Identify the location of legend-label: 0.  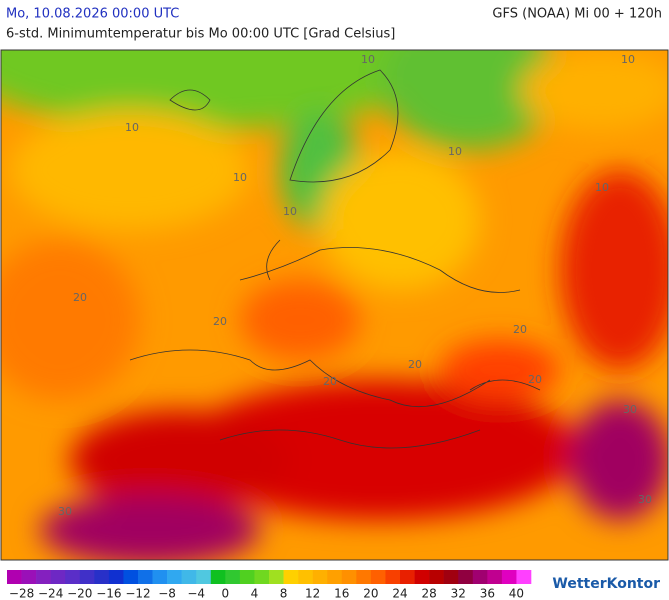
(226, 593).